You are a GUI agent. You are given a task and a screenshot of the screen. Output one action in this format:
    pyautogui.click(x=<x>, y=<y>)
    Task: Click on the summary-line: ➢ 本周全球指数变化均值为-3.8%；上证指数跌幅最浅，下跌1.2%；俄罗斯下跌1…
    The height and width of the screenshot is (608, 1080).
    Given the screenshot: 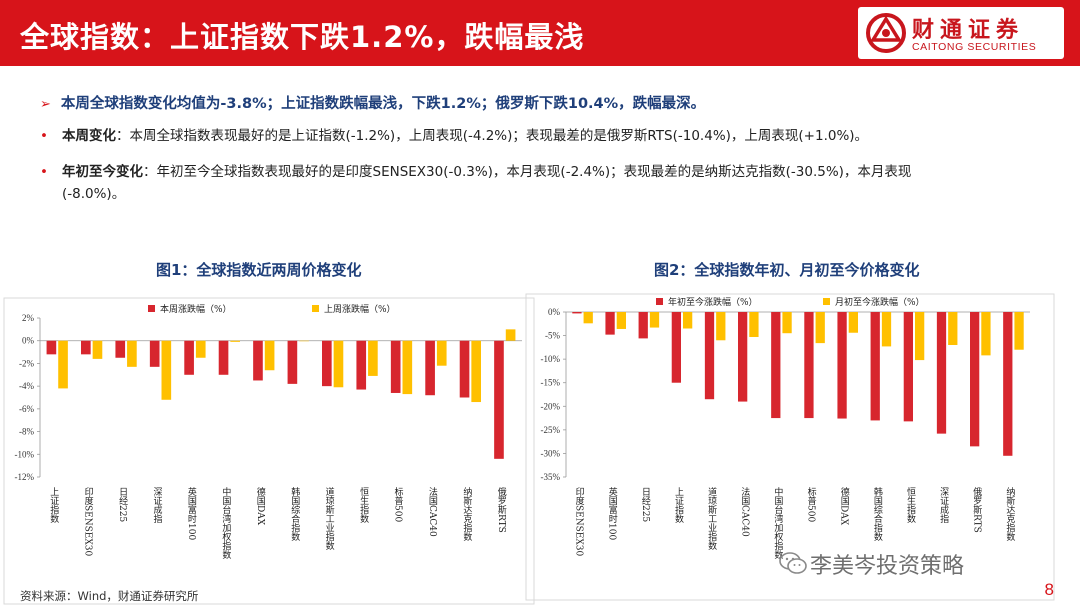 What is the action you would take?
    pyautogui.click(x=372, y=102)
    